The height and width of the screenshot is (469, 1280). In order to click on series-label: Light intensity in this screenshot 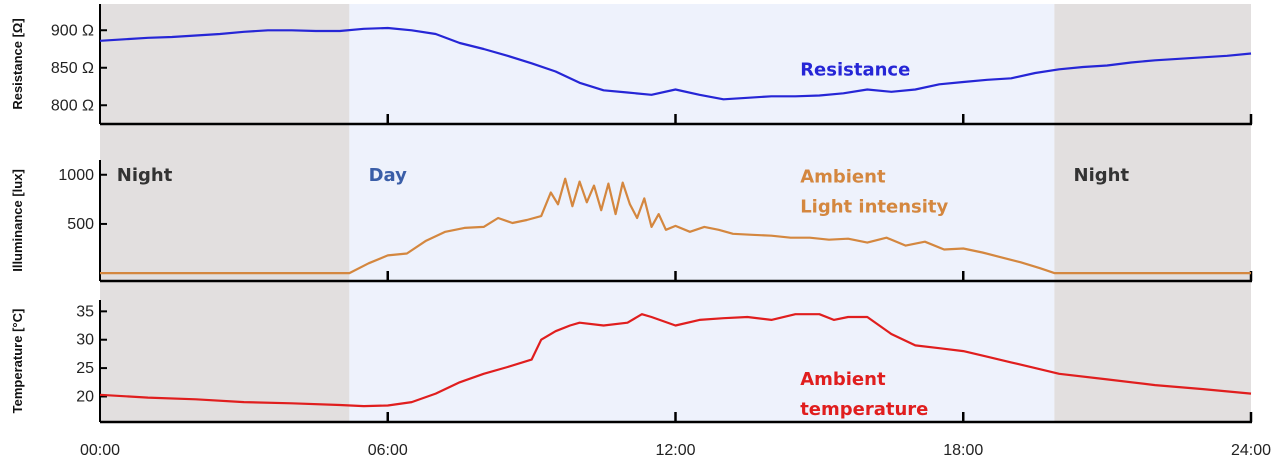, I will do `click(874, 207)`.